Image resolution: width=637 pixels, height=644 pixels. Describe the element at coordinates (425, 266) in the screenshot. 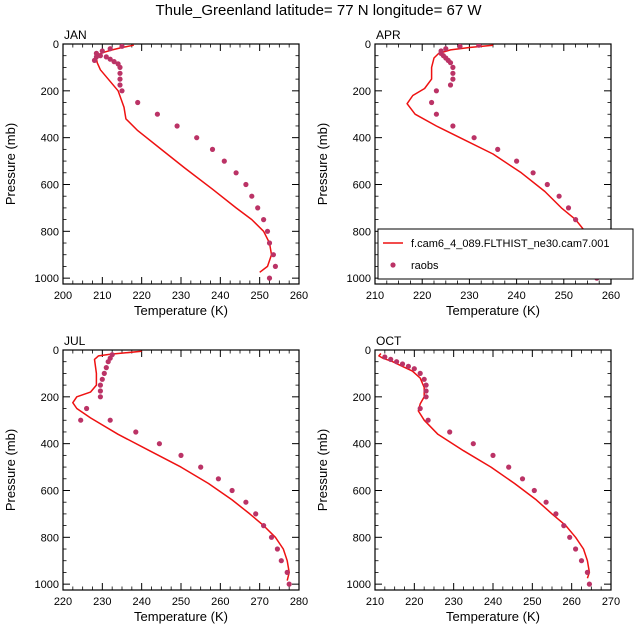

I see `legend-entry-label: raobs` at that location.